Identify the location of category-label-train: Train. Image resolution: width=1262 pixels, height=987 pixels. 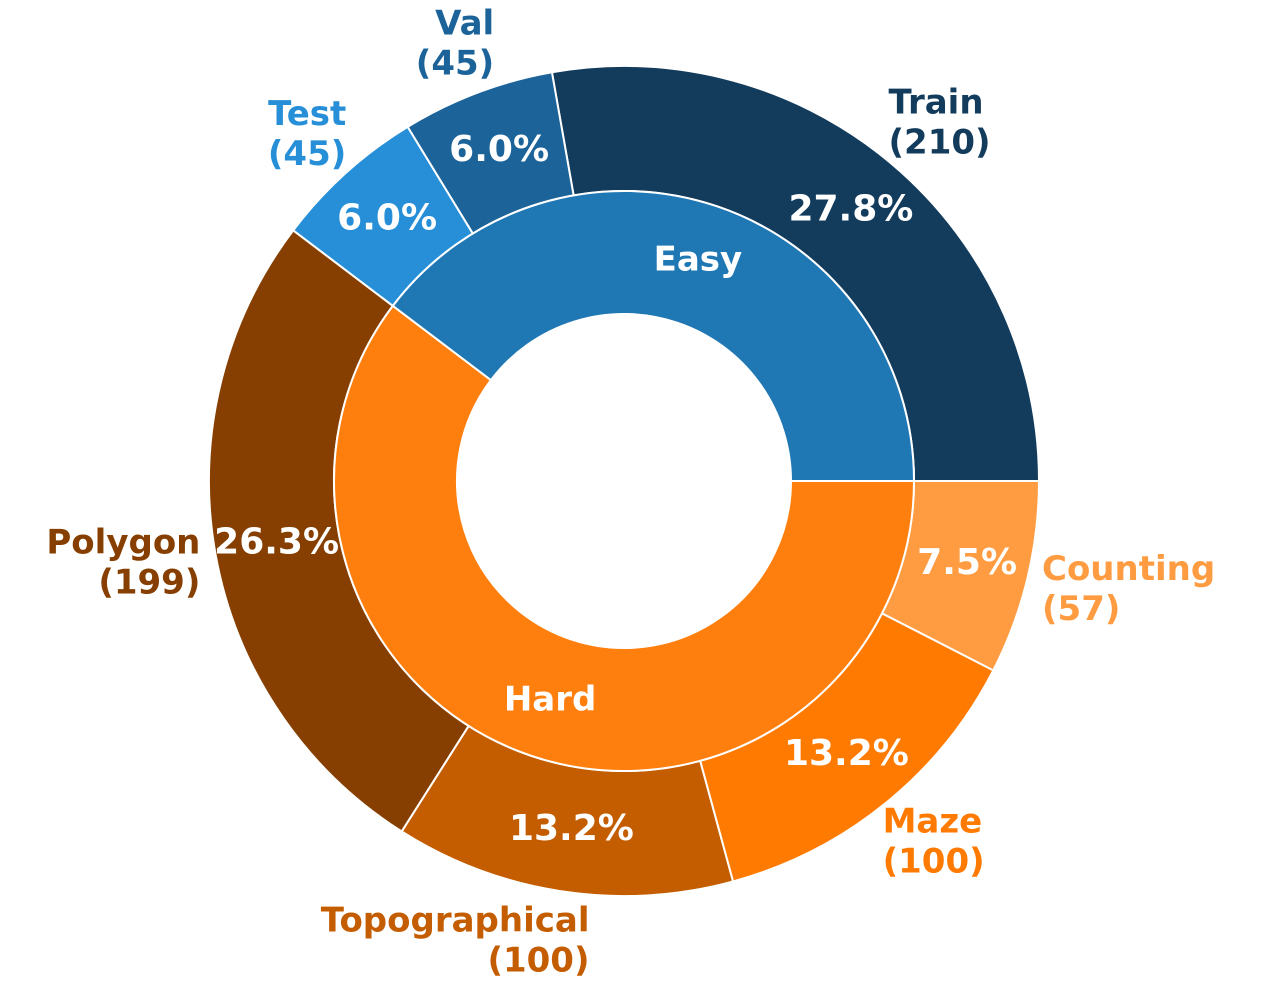
(936, 103).